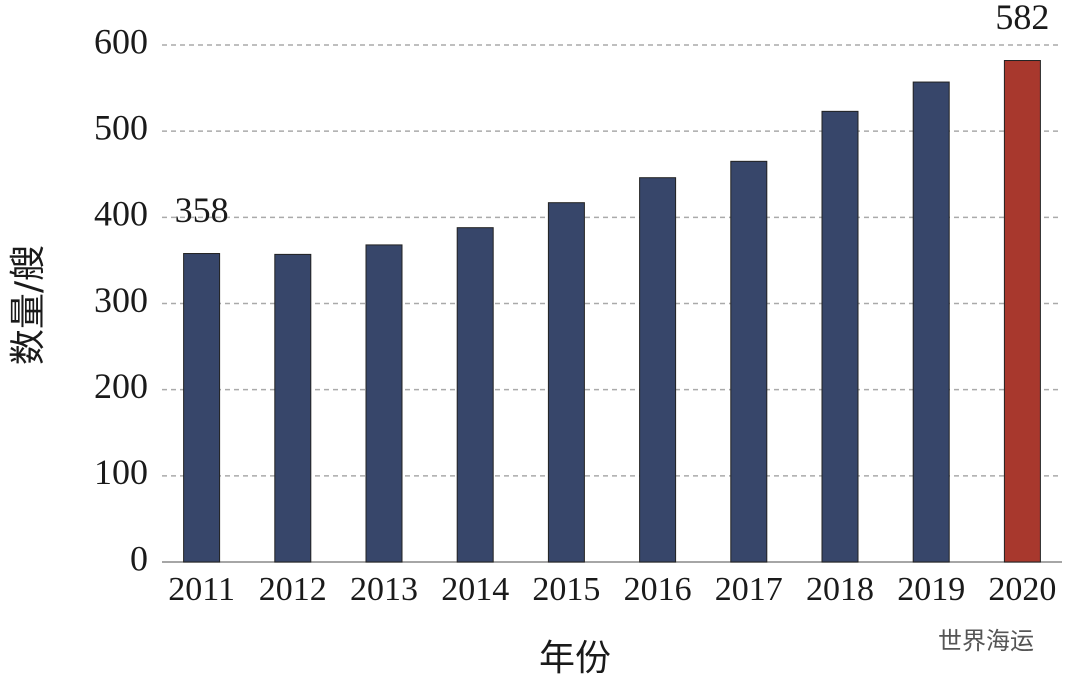 The height and width of the screenshot is (692, 1080). What do you see at coordinates (121, 300) in the screenshot?
I see `y-tick-label: 300` at bounding box center [121, 300].